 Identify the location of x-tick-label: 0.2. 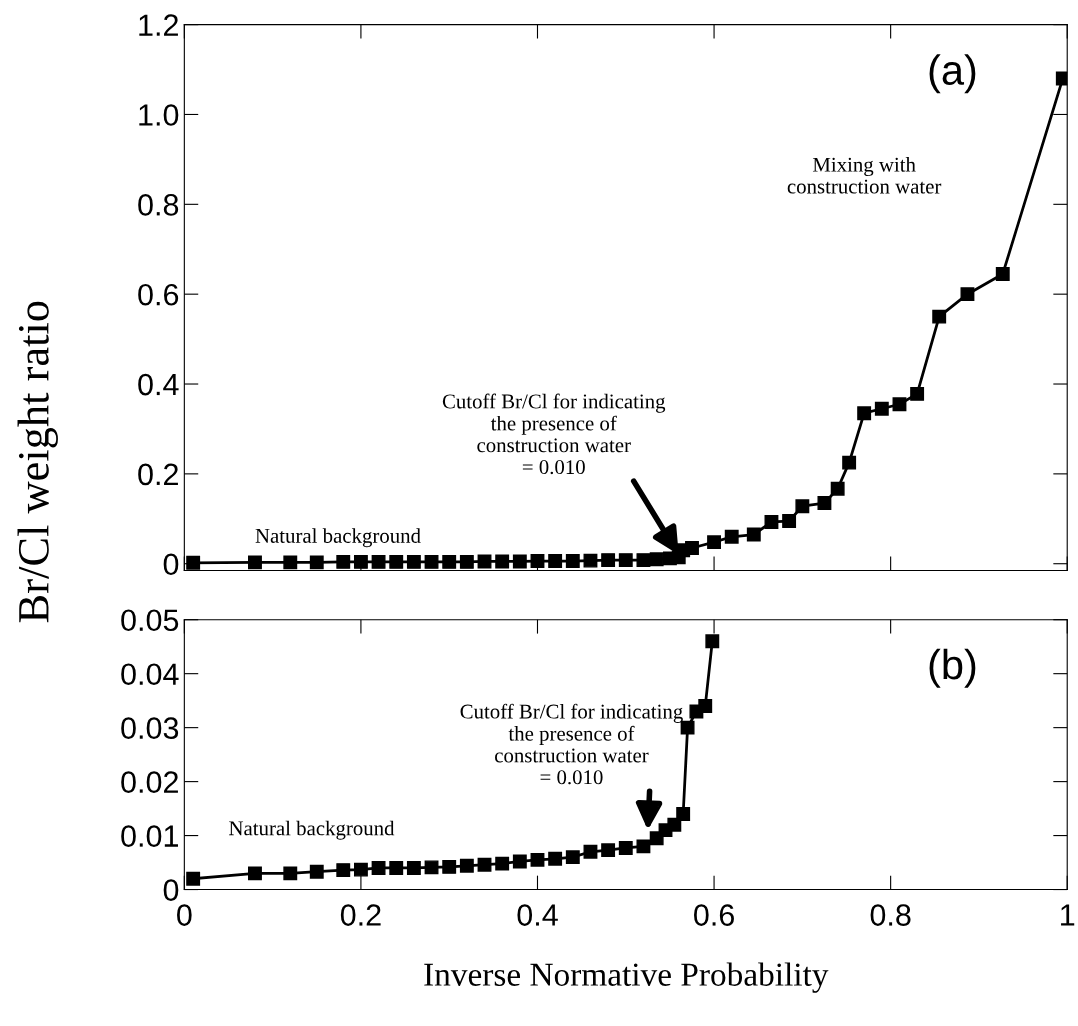
(360, 915).